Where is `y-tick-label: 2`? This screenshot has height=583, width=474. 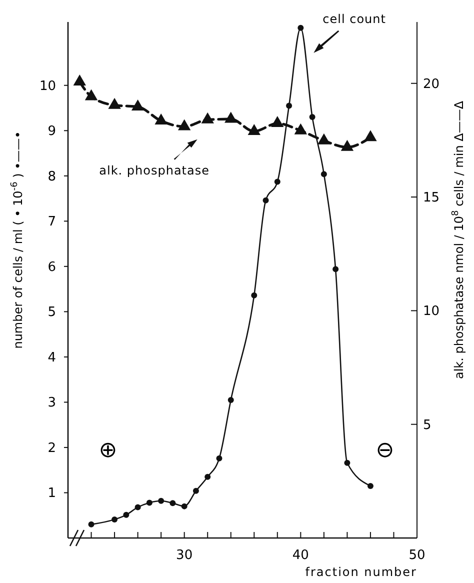 y-tick-label: 2 is located at coordinates (52, 448).